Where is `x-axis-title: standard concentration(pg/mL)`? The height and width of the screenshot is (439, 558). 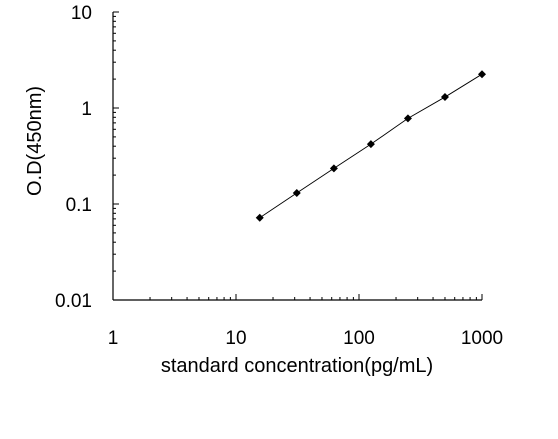 x-axis-title: standard concentration(pg/mL) is located at coordinates (297, 366).